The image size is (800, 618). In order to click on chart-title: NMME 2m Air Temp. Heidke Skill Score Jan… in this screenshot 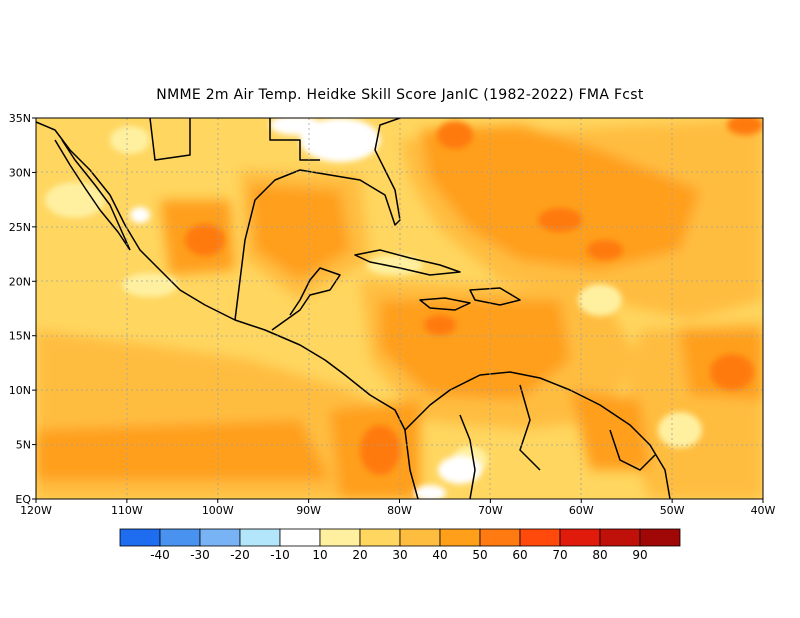, I will do `click(400, 95)`.